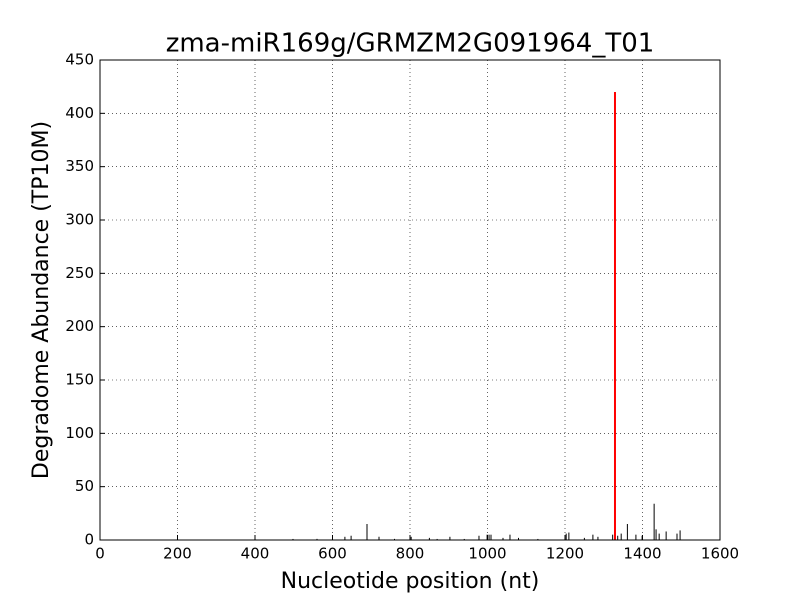 This screenshot has height=600, width=800. Describe the element at coordinates (41, 300) in the screenshot. I see `y-axis-label: Degradome Abundance (TP10M)` at that location.